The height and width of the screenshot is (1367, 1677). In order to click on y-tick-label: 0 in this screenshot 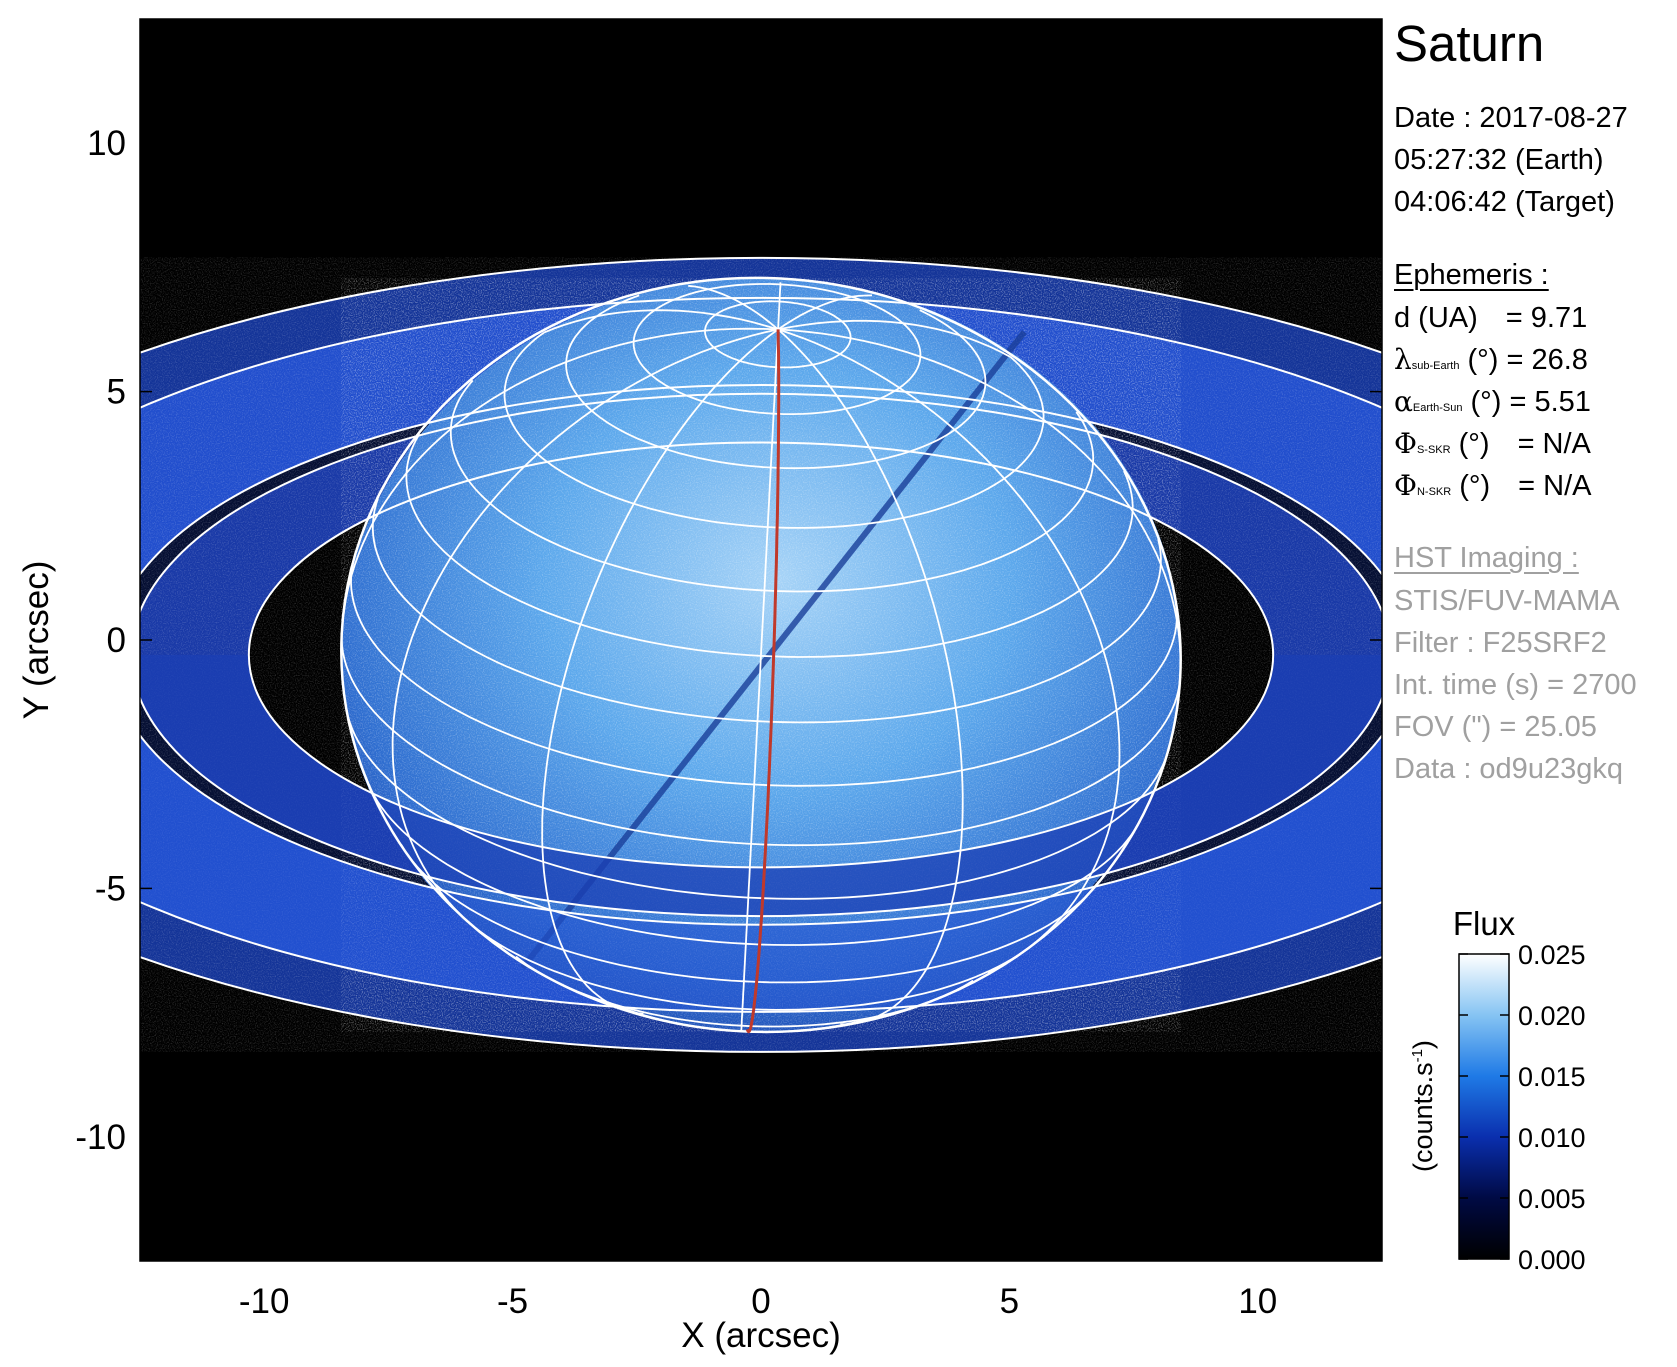, I will do `click(116, 640)`.